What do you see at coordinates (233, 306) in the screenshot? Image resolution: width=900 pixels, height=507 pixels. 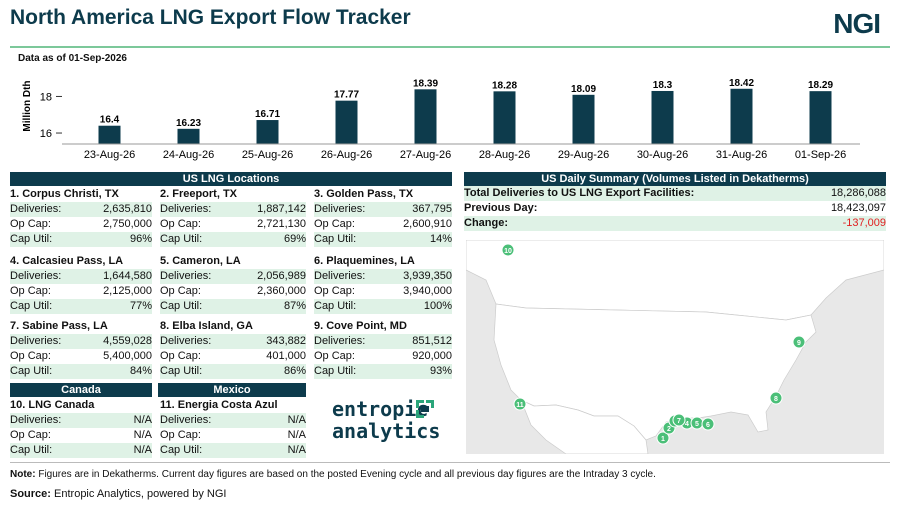 I see `cap-util-row: Cap Util: 87%` at bounding box center [233, 306].